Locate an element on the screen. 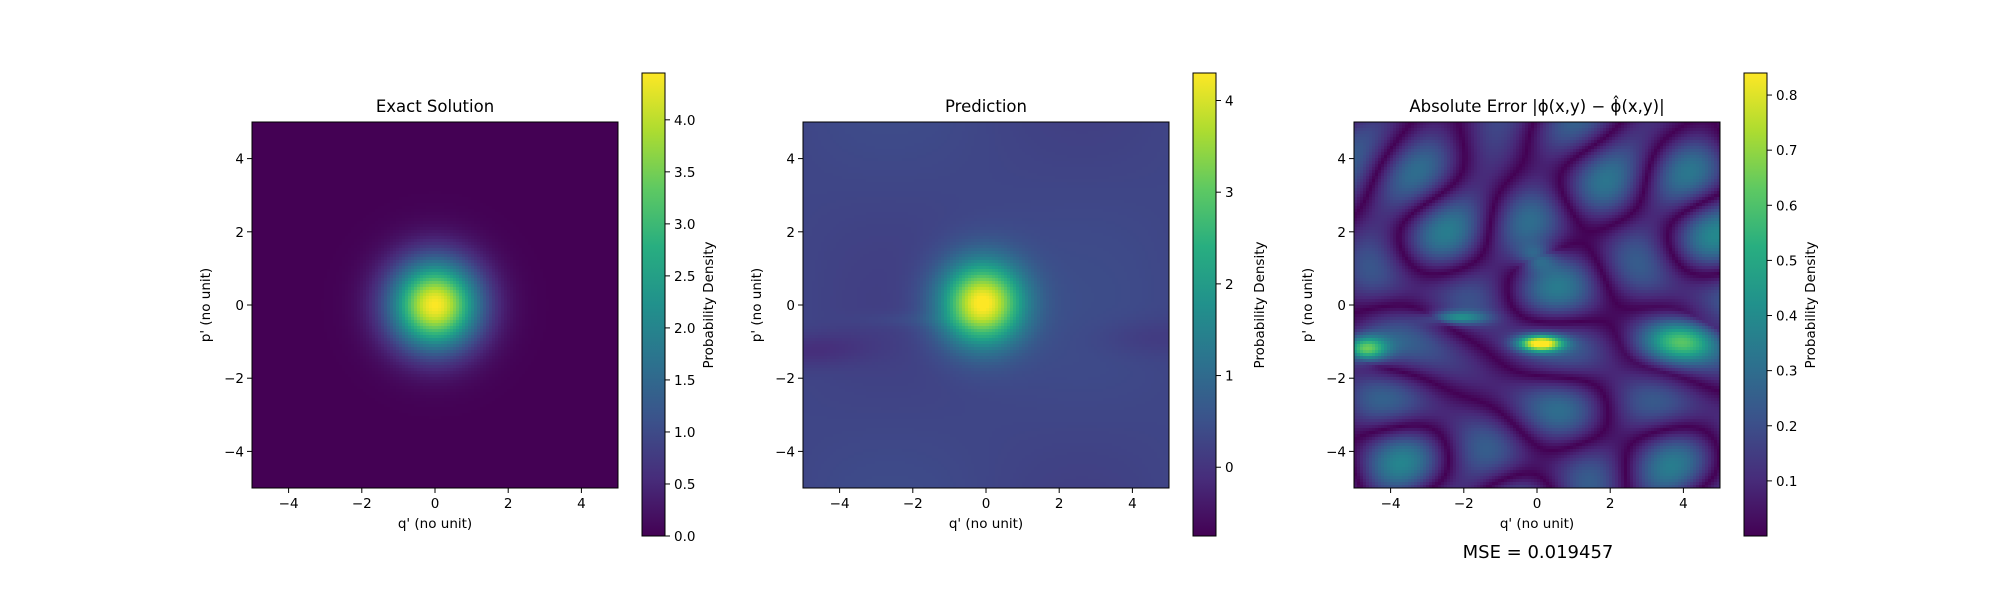 The image size is (2000, 600). heatmap-2-container is located at coordinates (986, 305).